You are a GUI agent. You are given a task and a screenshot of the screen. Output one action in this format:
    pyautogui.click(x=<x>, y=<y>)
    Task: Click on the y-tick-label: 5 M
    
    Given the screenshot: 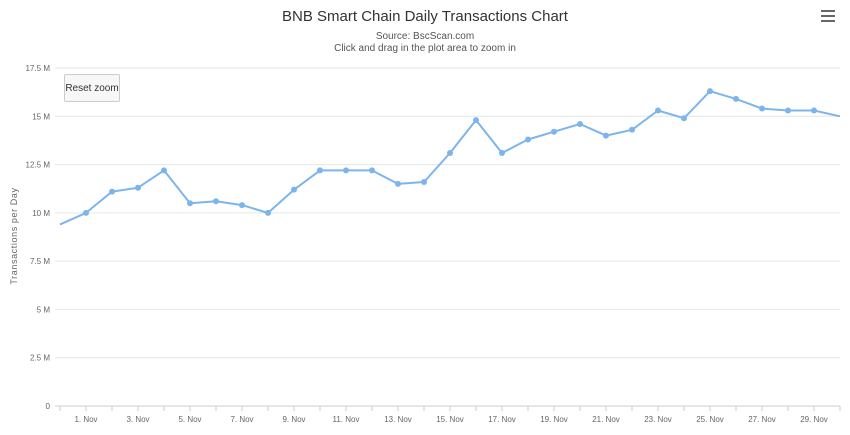 What is the action you would take?
    pyautogui.click(x=44, y=309)
    